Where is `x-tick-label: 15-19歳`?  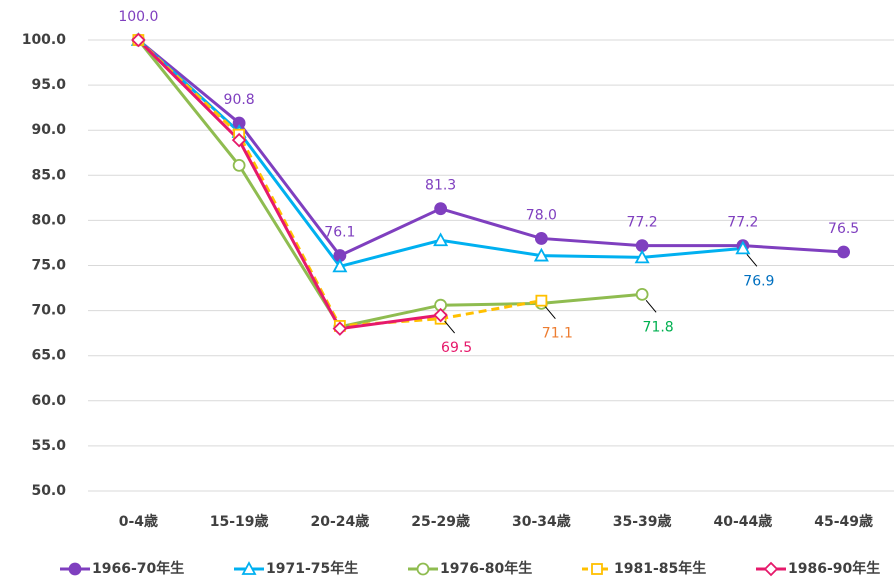 x-tick-label: 15-19歳 is located at coordinates (239, 521).